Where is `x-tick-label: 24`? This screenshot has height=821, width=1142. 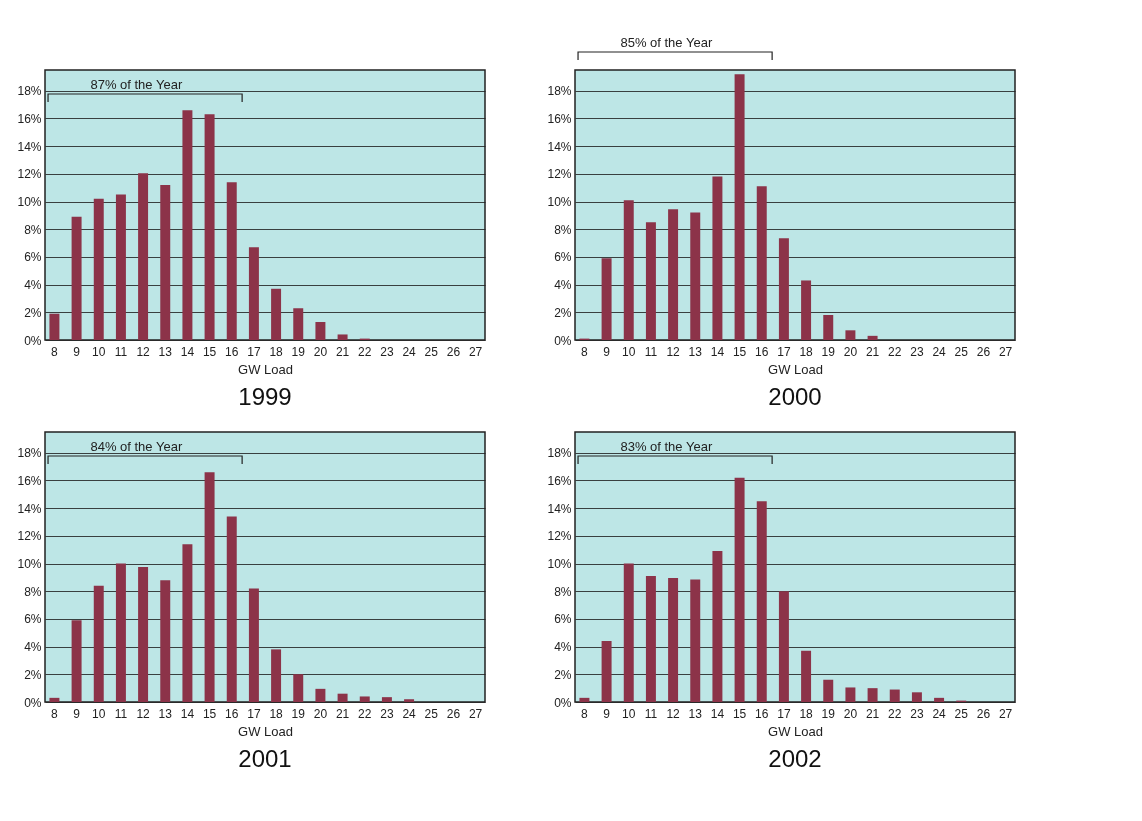
x-tick-label: 24 is located at coordinates (409, 713).